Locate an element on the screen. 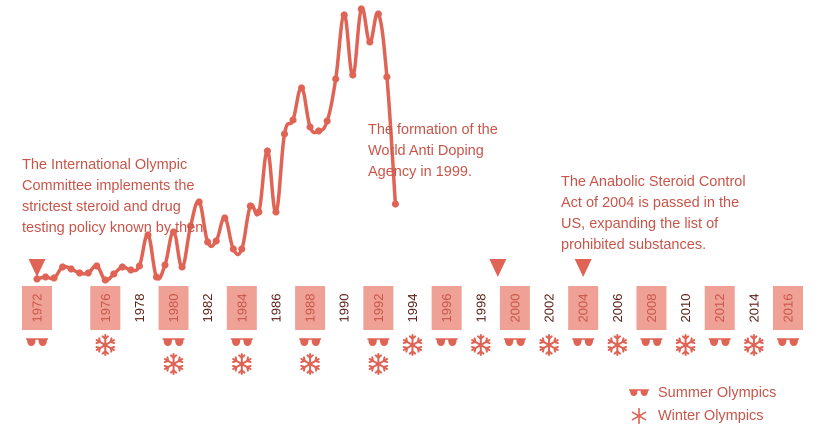 This screenshot has width=820, height=443. year-box-1980 is located at coordinates (173, 308).